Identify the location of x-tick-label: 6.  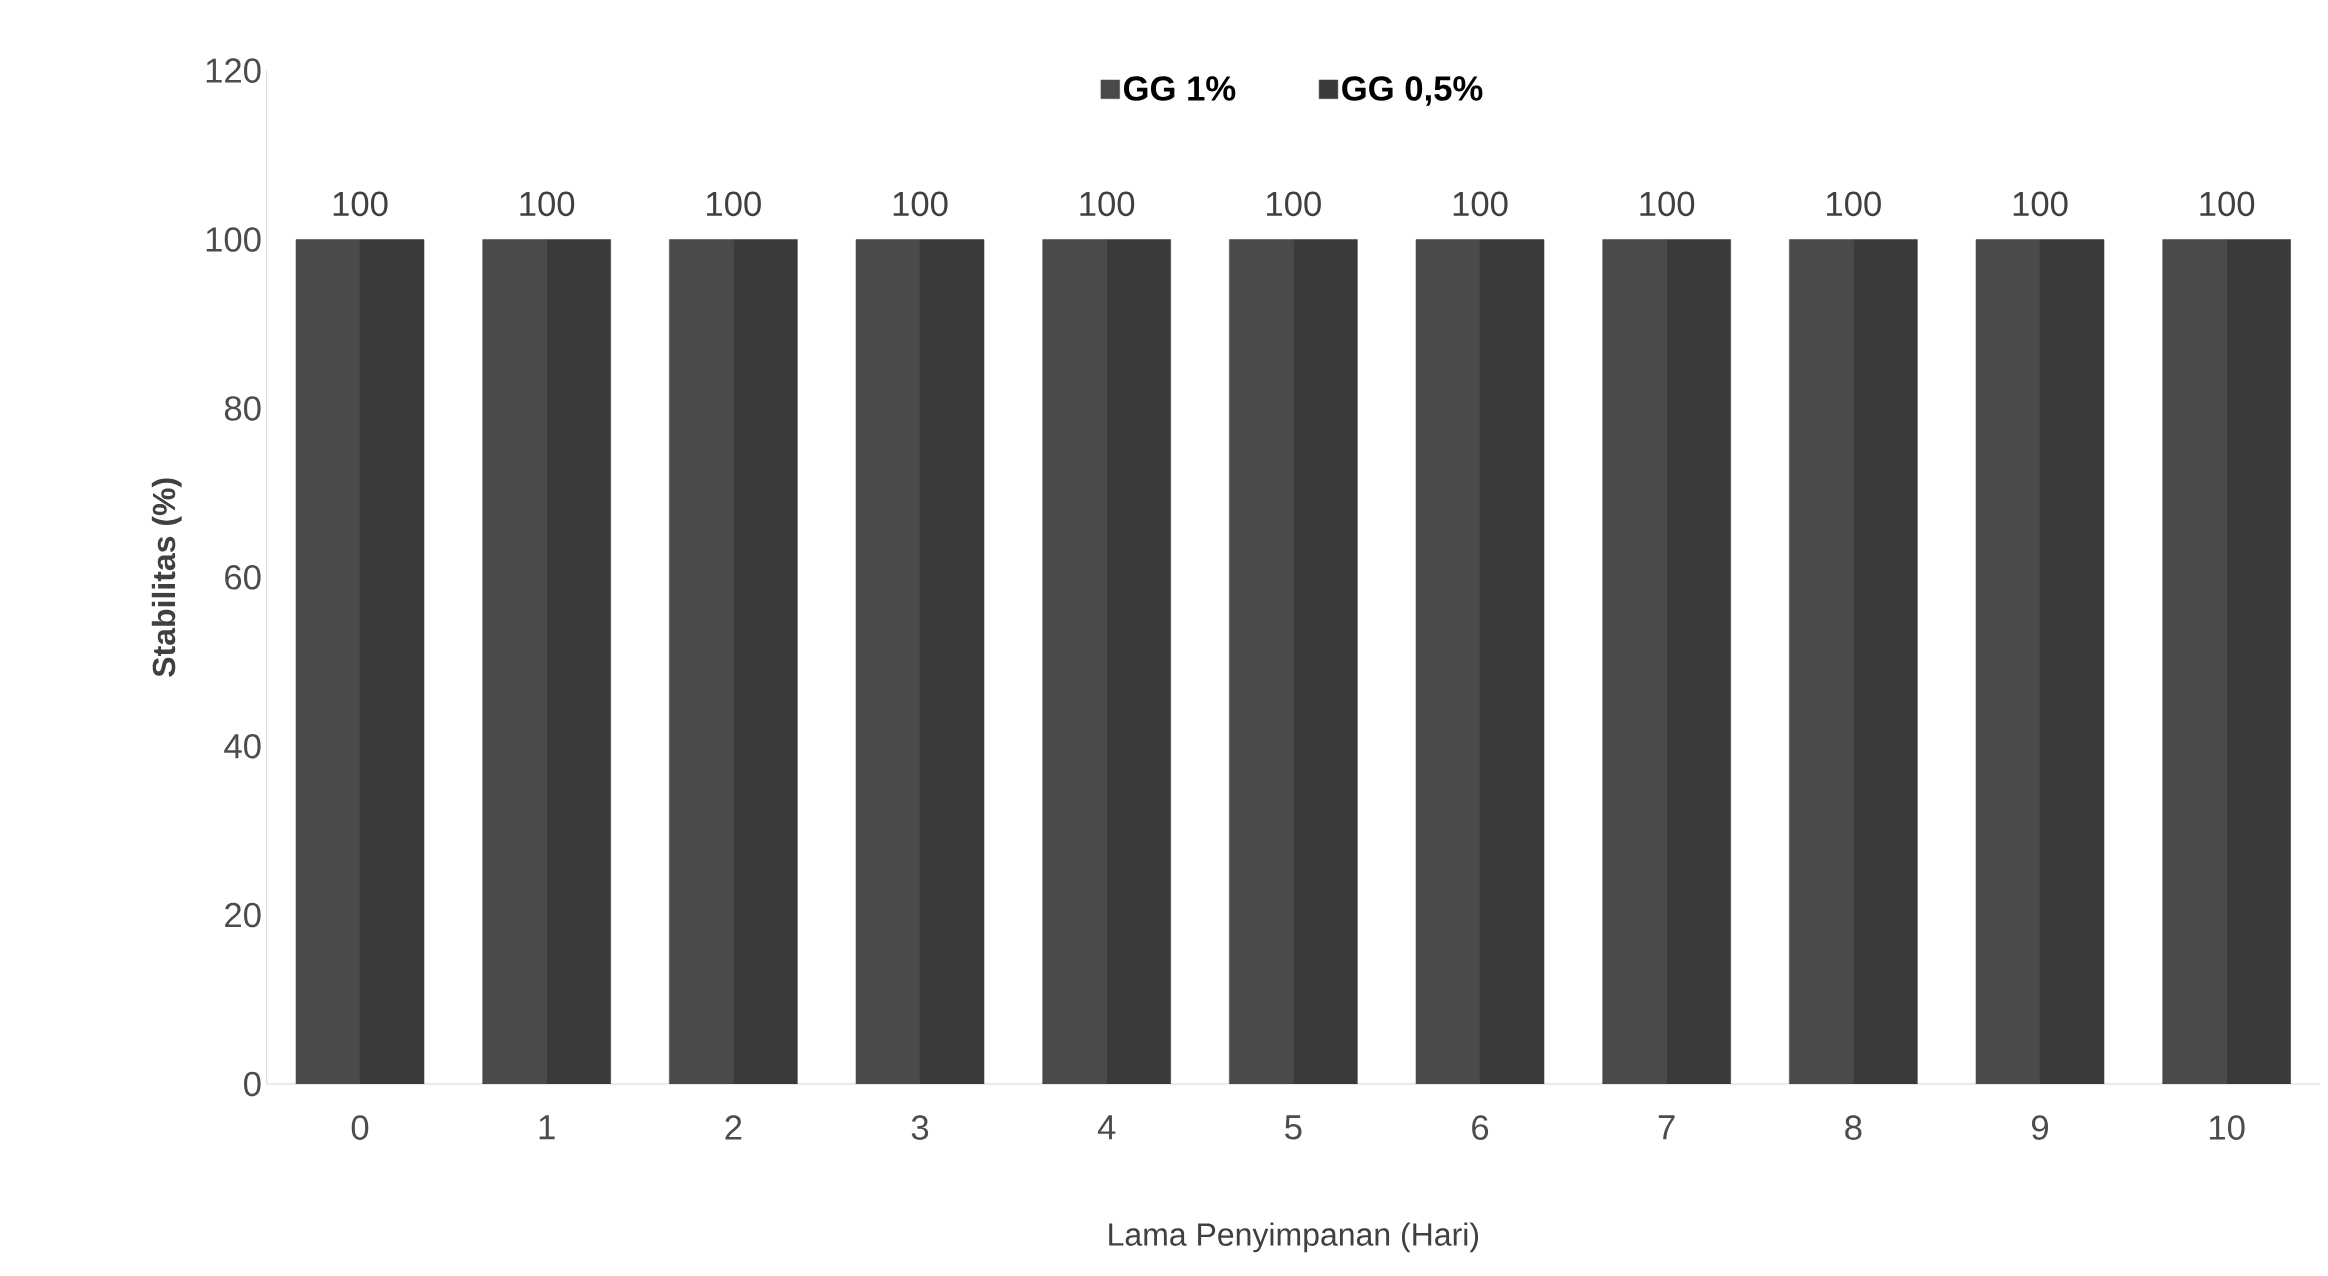
(1480, 1127).